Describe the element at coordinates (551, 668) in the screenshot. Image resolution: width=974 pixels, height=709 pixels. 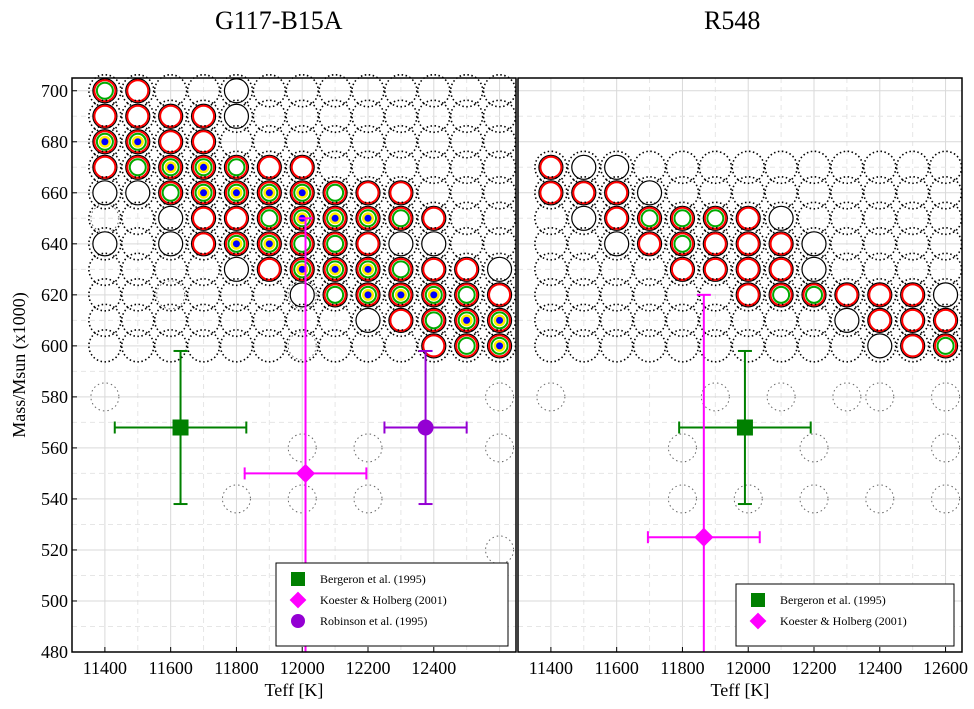
I see `x-tick-label: 11400` at that location.